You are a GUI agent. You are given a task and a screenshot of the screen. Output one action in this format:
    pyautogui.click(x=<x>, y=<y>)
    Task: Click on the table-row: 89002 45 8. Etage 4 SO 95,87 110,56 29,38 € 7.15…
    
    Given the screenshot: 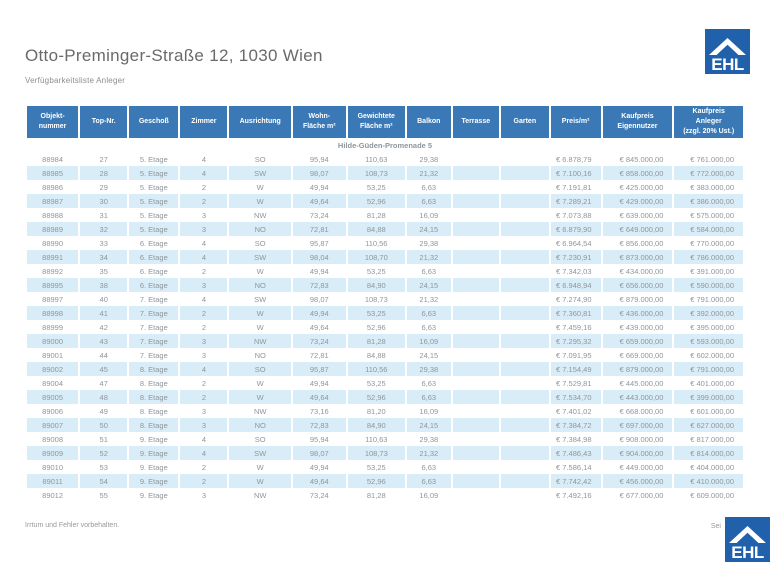 What is the action you would take?
    pyautogui.click(x=385, y=369)
    